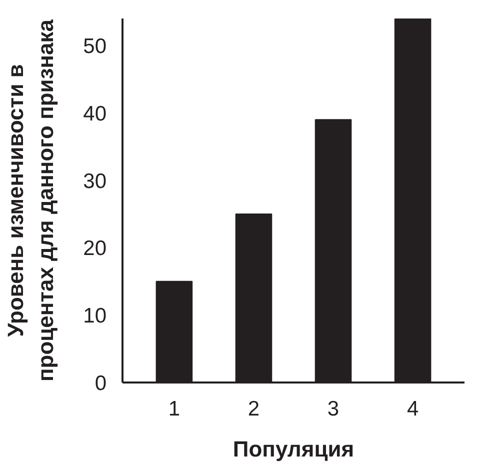 This screenshot has height=464, width=484. What do you see at coordinates (100, 383) in the screenshot?
I see `y-tick-label: 0` at bounding box center [100, 383].